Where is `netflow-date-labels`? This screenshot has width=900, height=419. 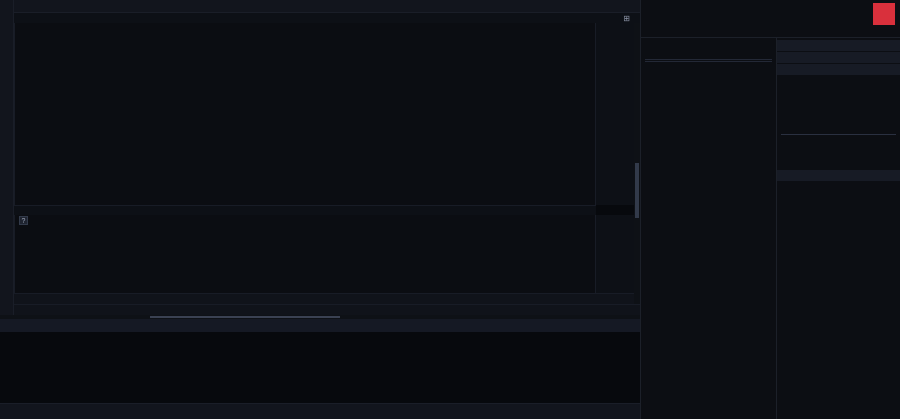 netflow-date-labels is located at coordinates (838, 164).